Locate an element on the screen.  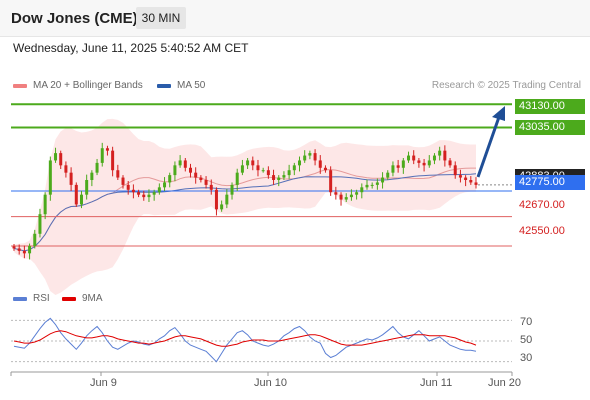
rsi-tick-30: 30 is located at coordinates (526, 358).